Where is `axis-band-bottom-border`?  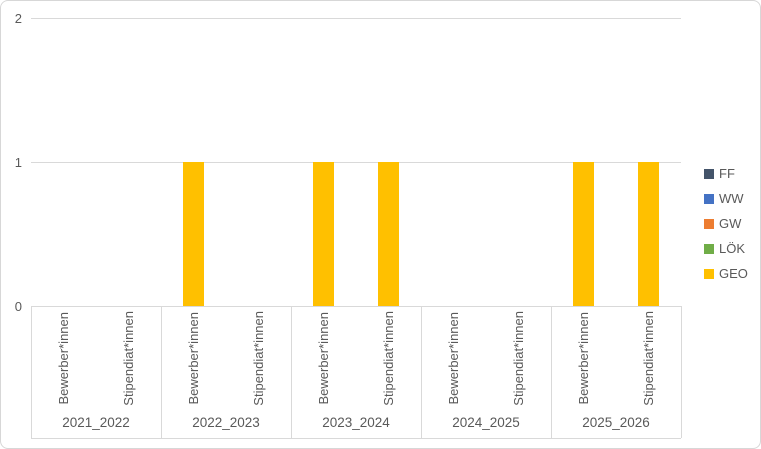
axis-band-bottom-border is located at coordinates (356, 438).